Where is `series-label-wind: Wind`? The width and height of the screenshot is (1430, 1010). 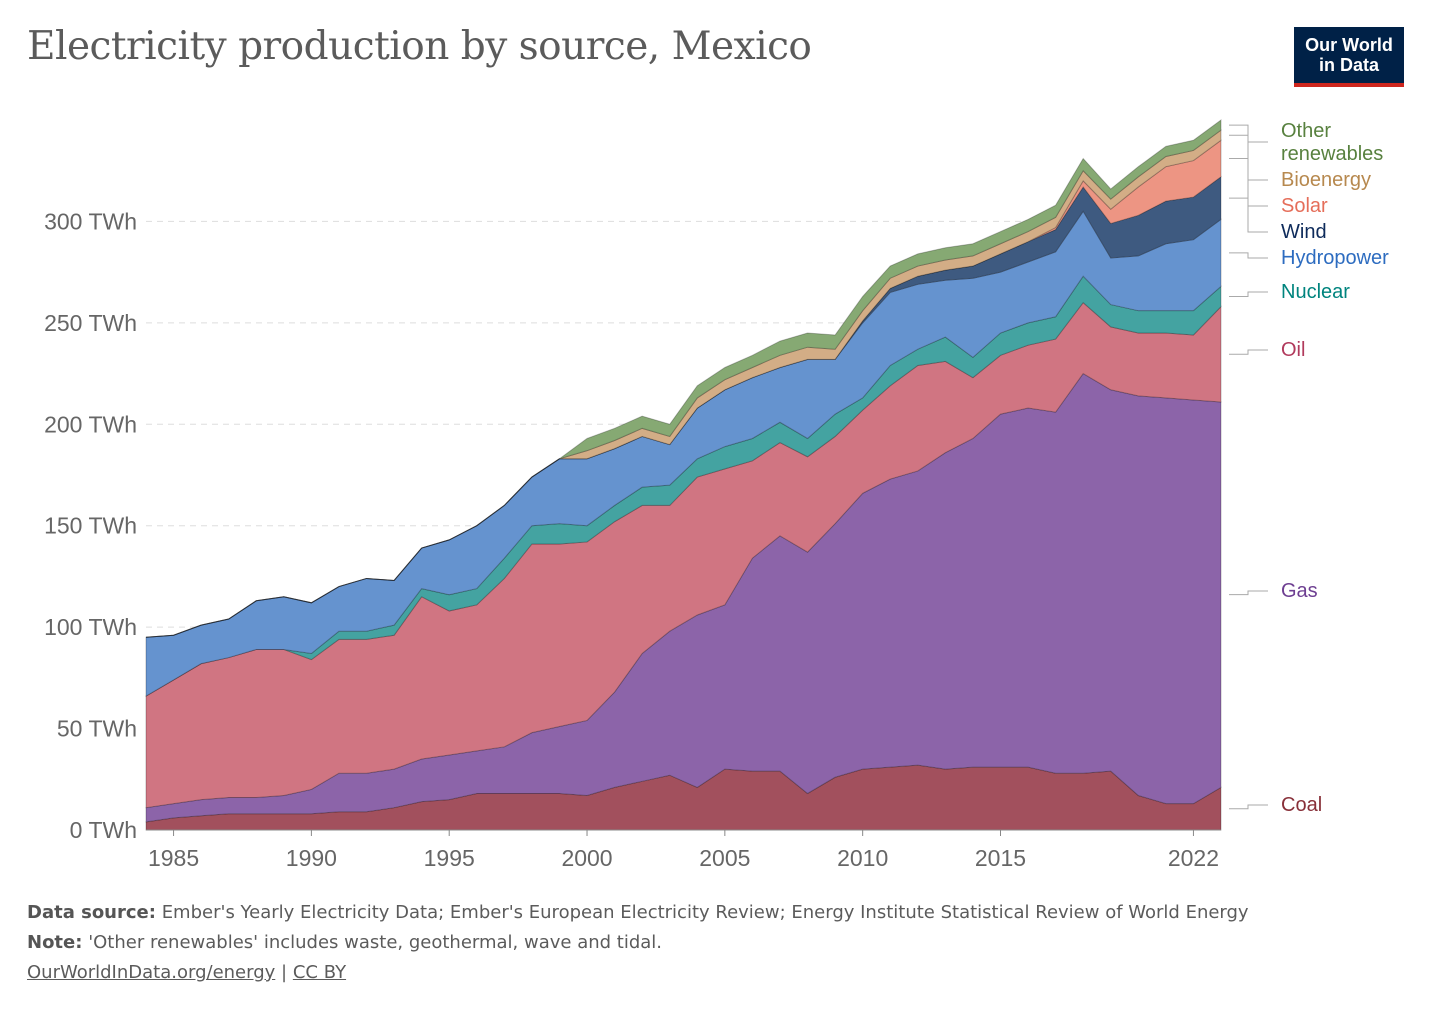
series-label-wind: Wind is located at coordinates (1304, 232).